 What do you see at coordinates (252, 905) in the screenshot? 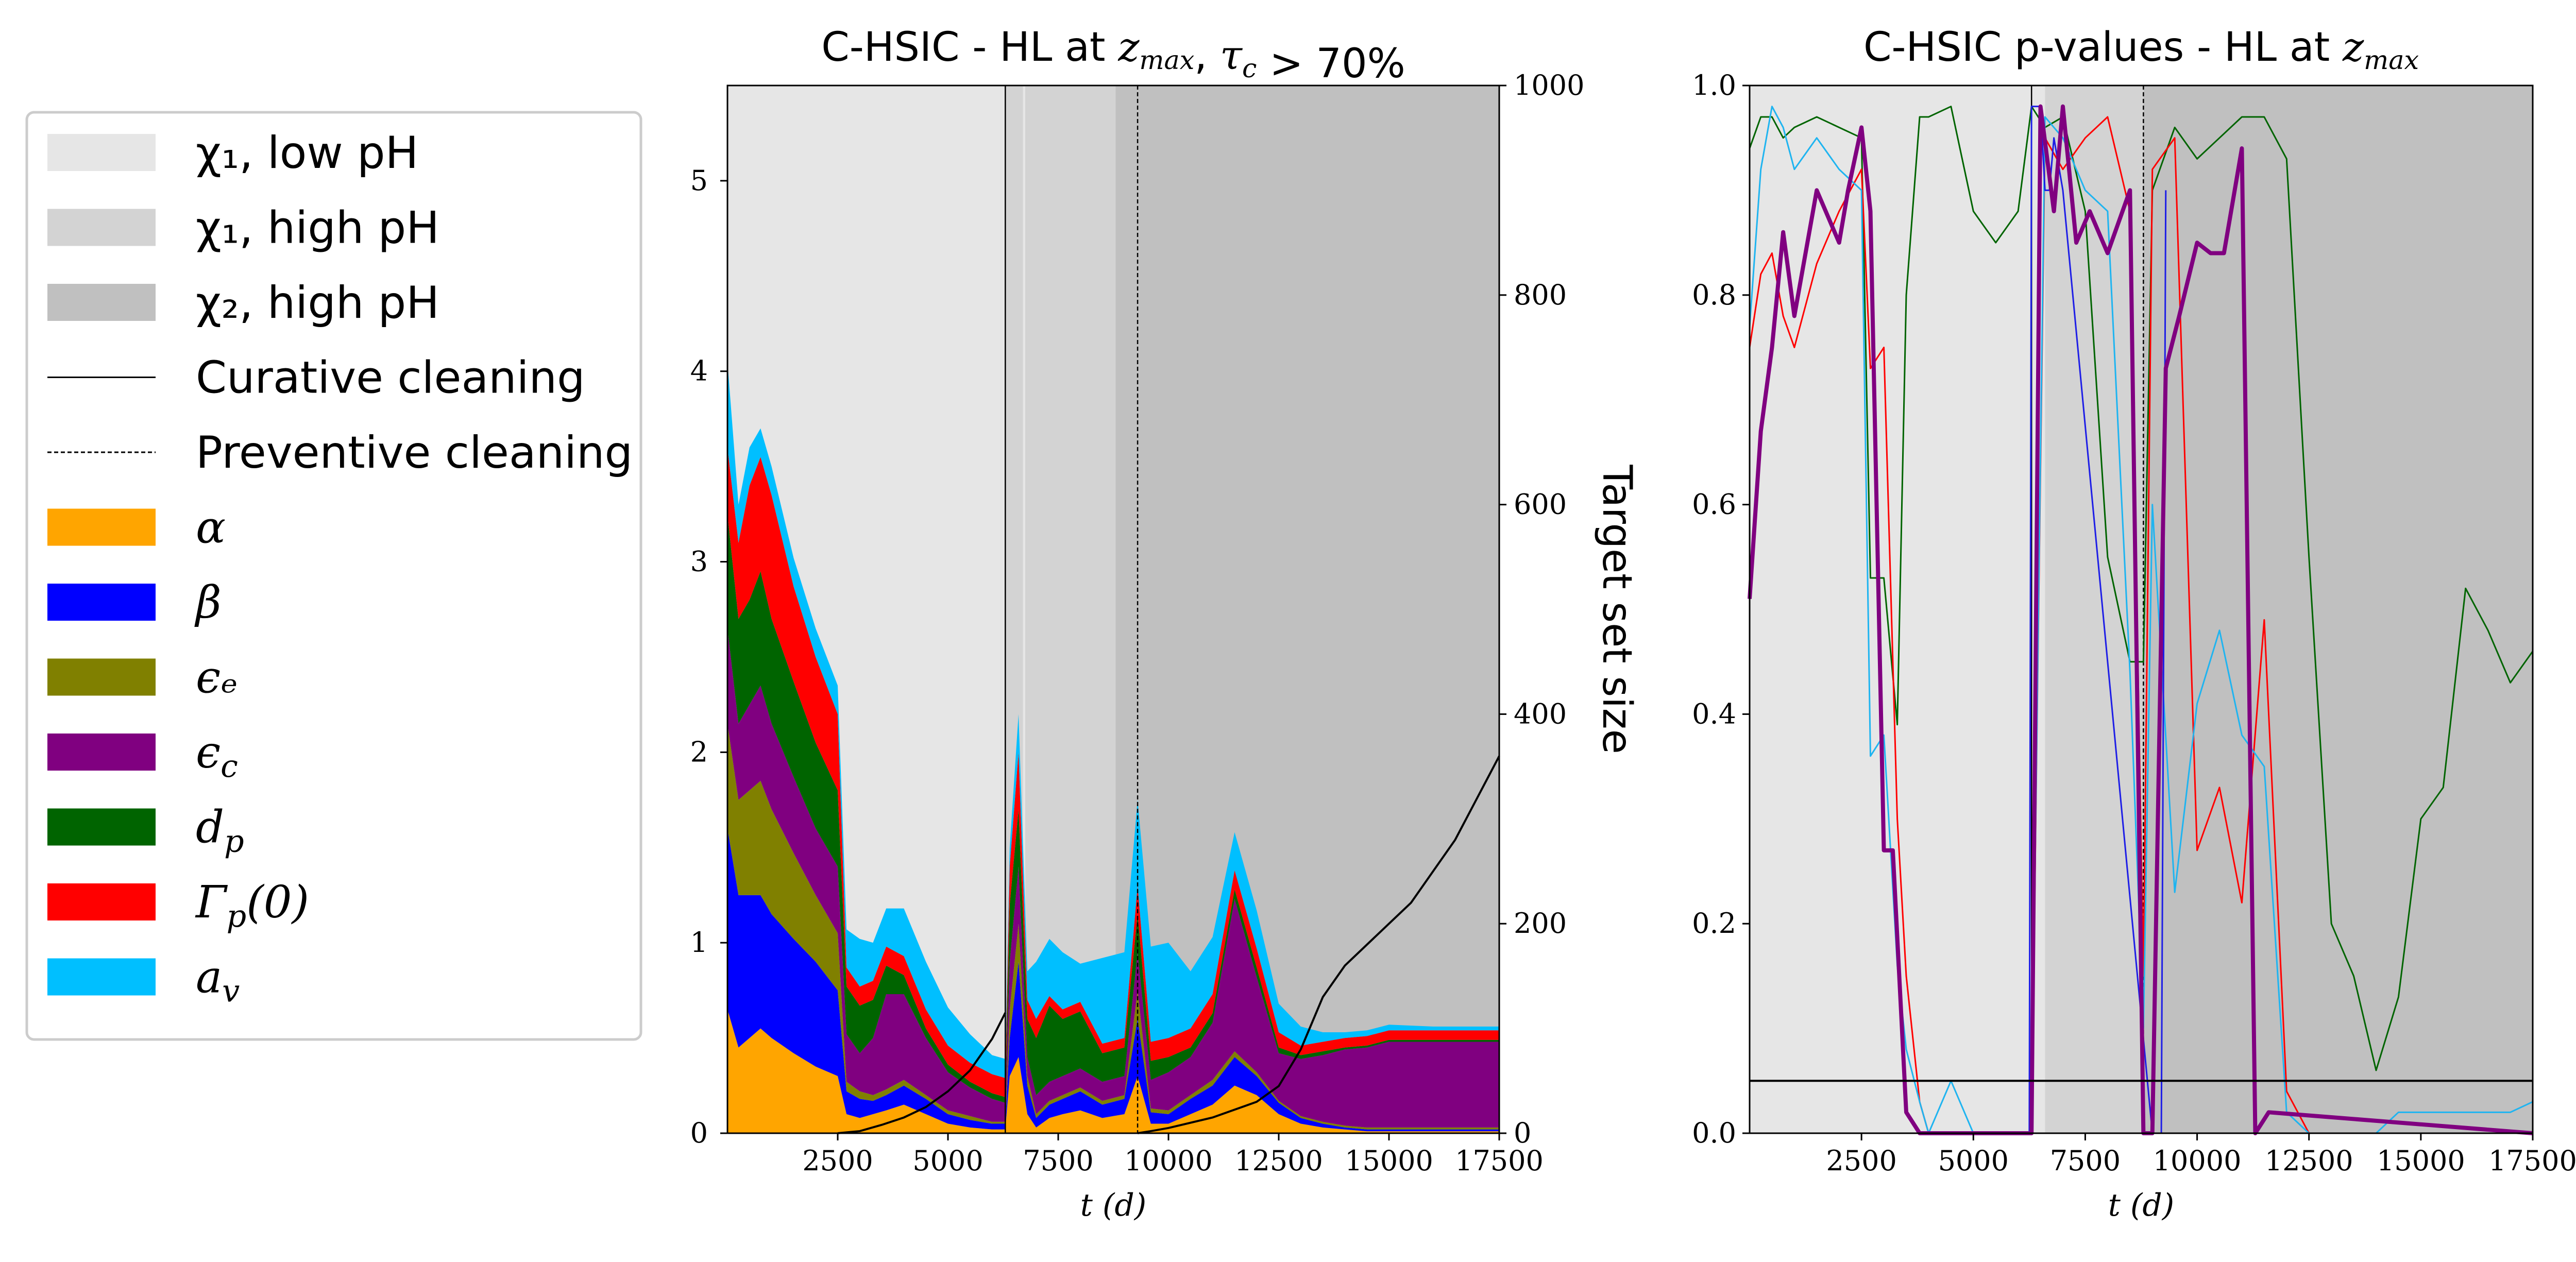
I see `legend-label-10: Γp(0)` at bounding box center [252, 905].